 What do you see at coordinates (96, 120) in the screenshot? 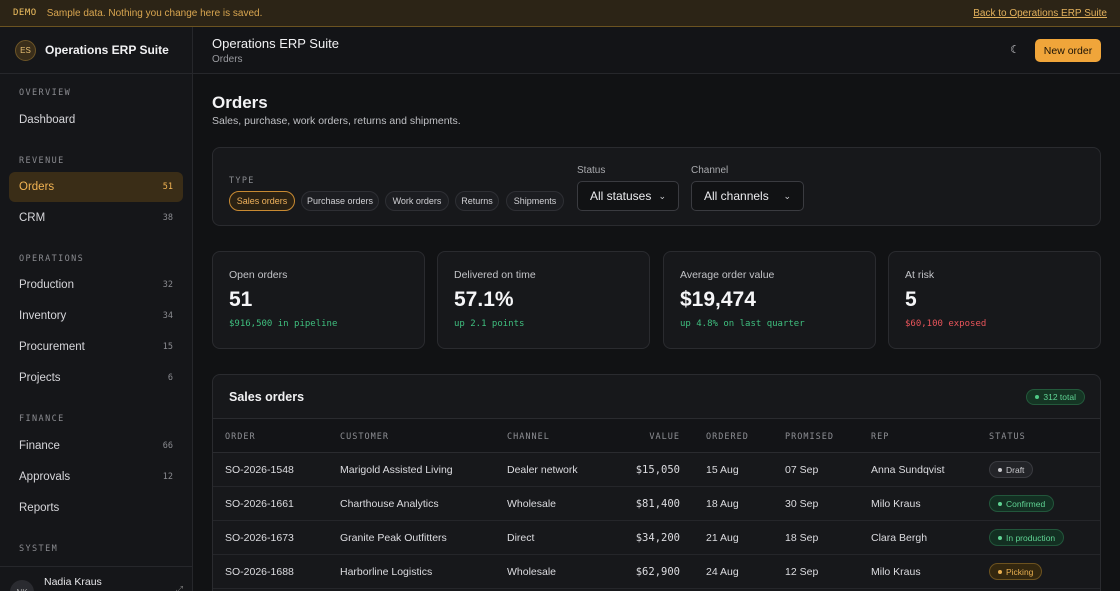
I see `sidebar-item-dashboard: Dashboard` at bounding box center [96, 120].